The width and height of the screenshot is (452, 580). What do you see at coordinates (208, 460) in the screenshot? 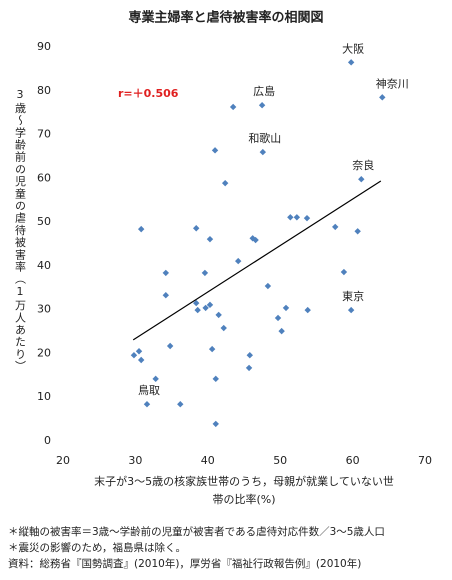
I see `x-tick-label: 40` at bounding box center [208, 460].